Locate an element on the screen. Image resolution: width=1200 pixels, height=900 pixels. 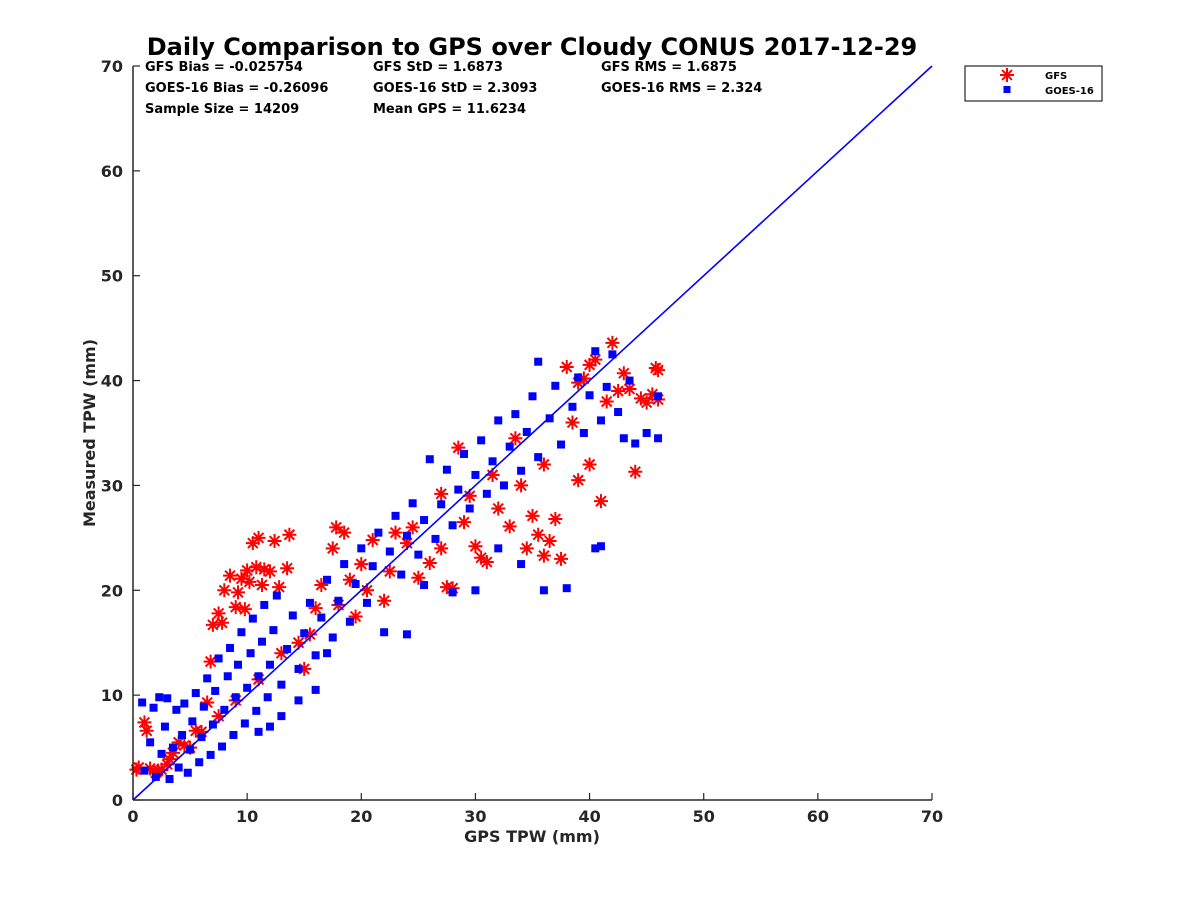
x-tick-label-7: 70 is located at coordinates (932, 816).